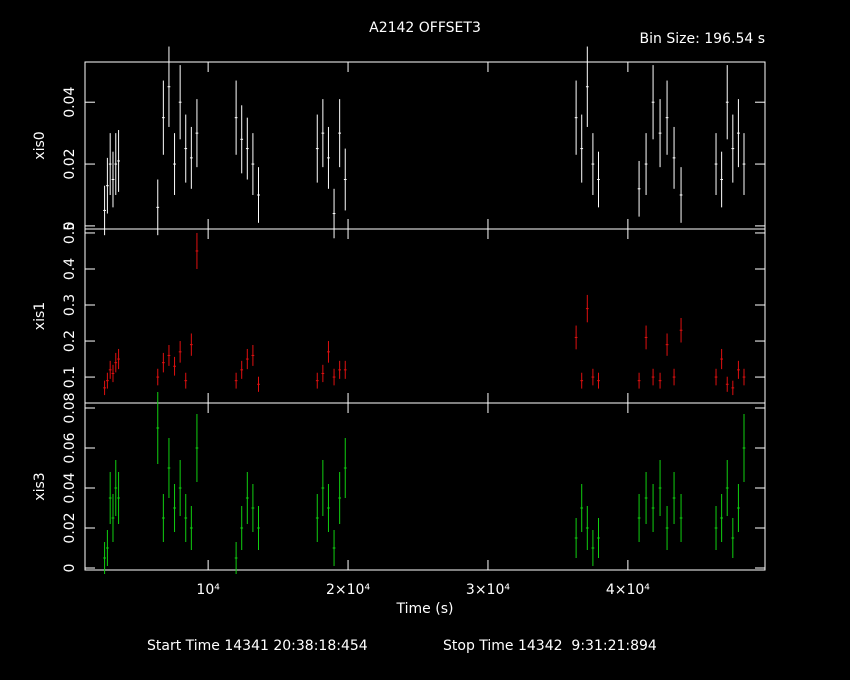 This screenshot has width=850, height=680. I want to click on y-tick-label: 0.2, so click(70, 341).